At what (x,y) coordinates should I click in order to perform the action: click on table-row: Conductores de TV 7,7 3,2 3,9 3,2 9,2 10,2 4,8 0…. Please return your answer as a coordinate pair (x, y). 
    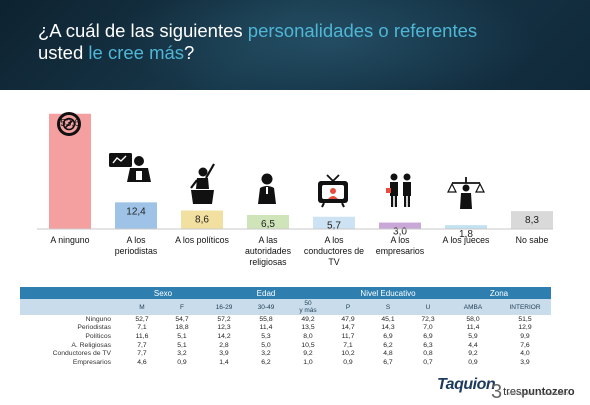
    Looking at the image, I should click on (285, 353).